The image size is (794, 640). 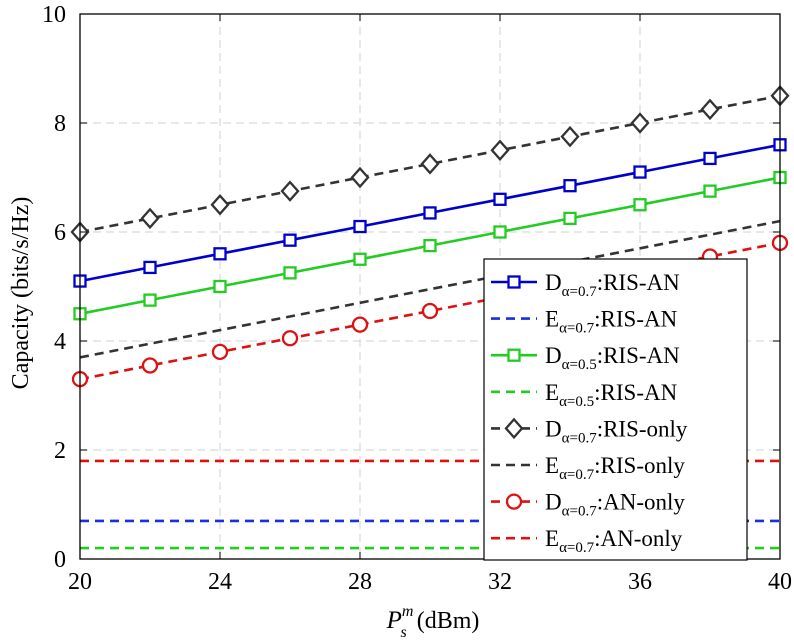 What do you see at coordinates (60, 451) in the screenshot?
I see `y-tick-label: 2` at bounding box center [60, 451].